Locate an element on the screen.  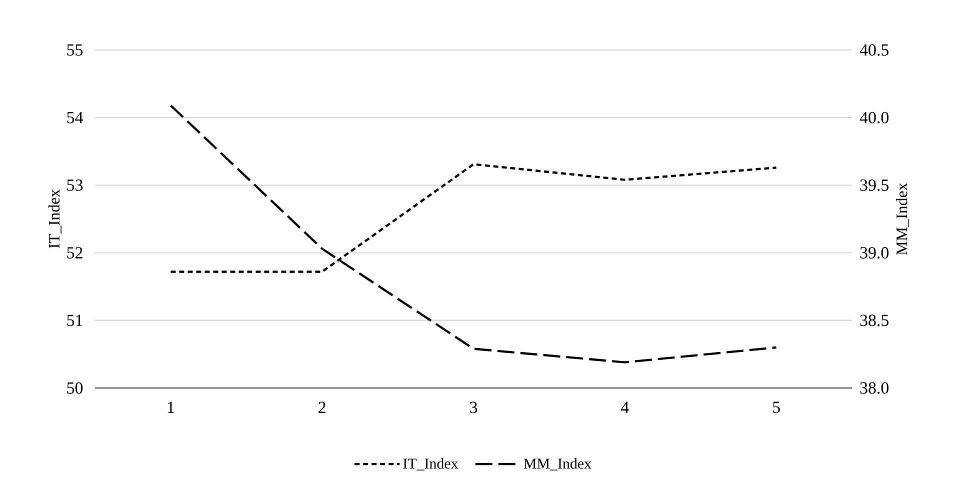
y2-axis-title: MM_Index is located at coordinates (903, 218).